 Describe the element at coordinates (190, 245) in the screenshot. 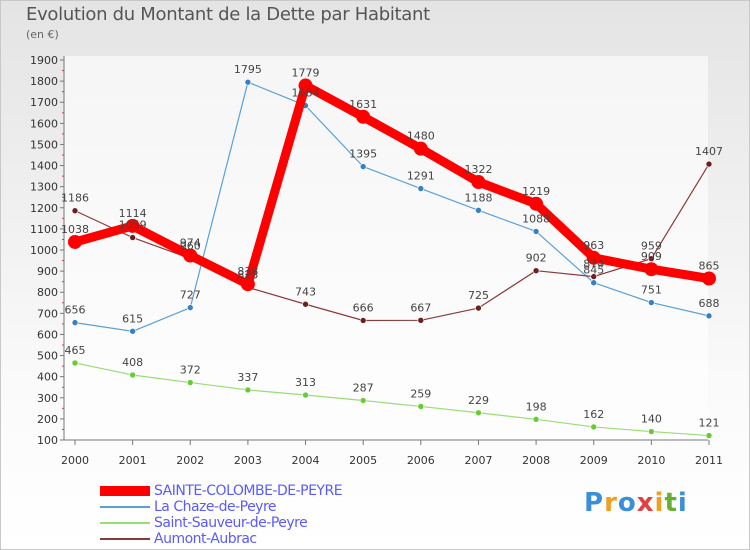

I see `data-label: 960` at that location.